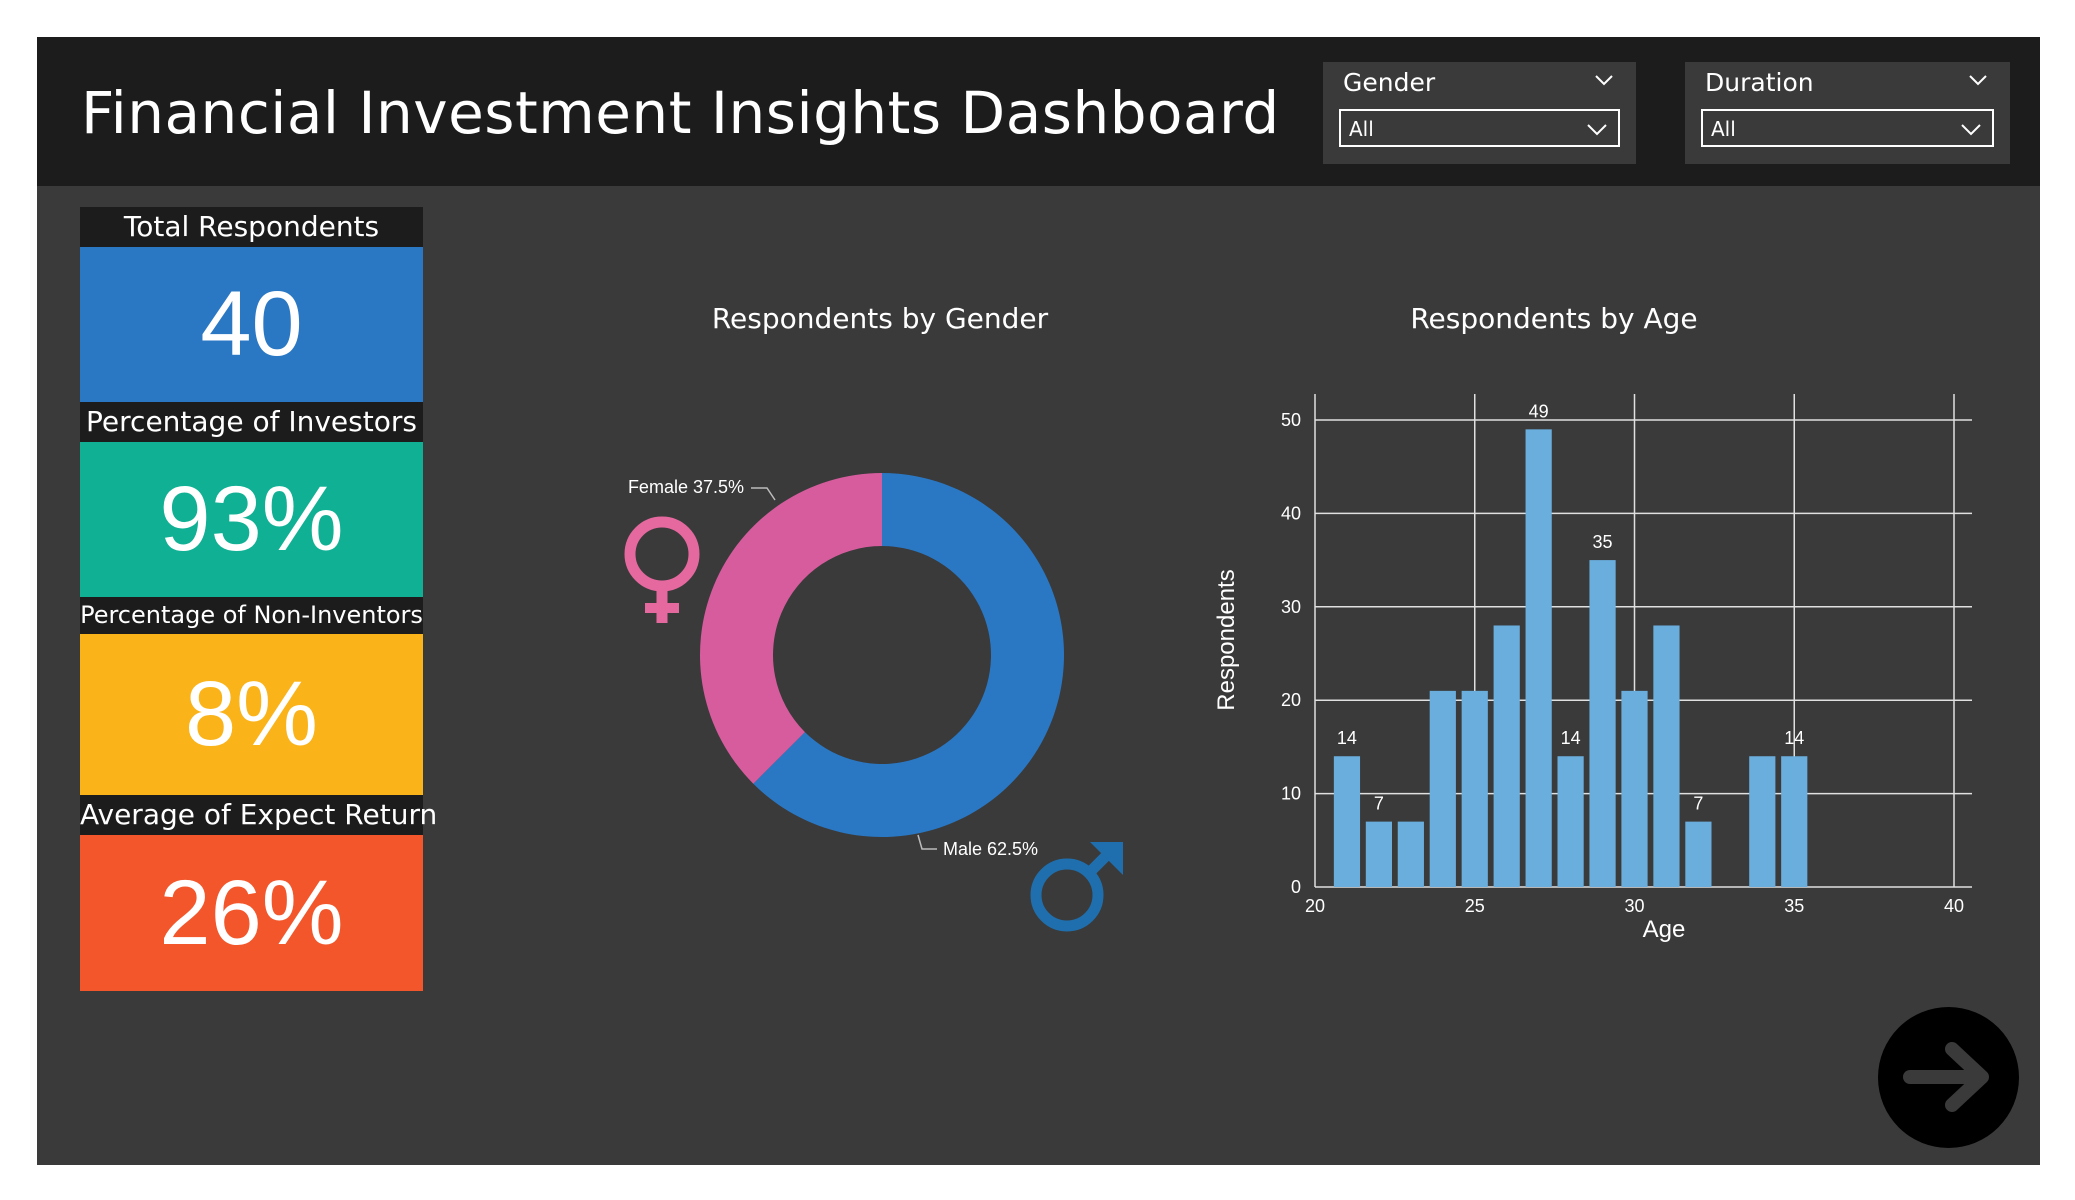  What do you see at coordinates (1291, 794) in the screenshot?
I see `y-tick-label: 10` at bounding box center [1291, 794].